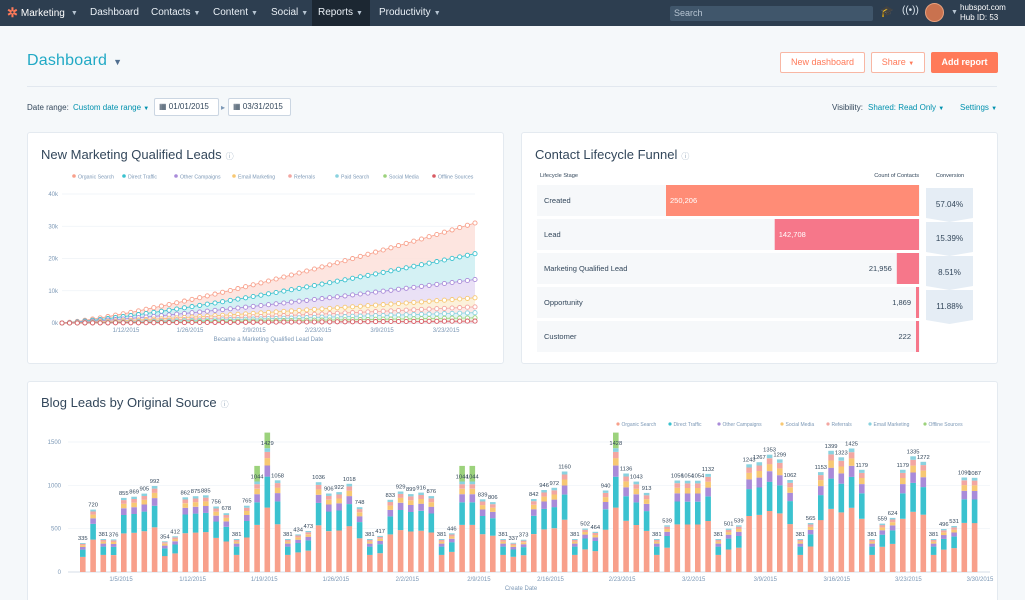  What do you see at coordinates (910, 10) in the screenshot?
I see `notifications-icon: ((•))` at bounding box center [910, 10].